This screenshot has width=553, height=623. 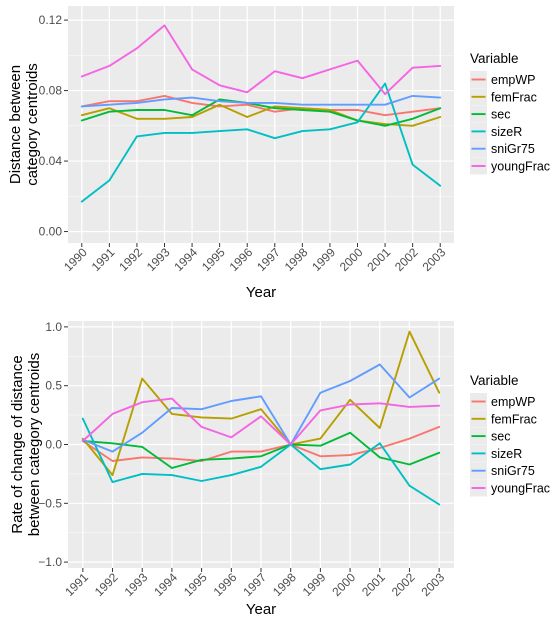 What do you see at coordinates (50, 562) in the screenshot?
I see `y-tick-label: −1.0` at bounding box center [50, 562].